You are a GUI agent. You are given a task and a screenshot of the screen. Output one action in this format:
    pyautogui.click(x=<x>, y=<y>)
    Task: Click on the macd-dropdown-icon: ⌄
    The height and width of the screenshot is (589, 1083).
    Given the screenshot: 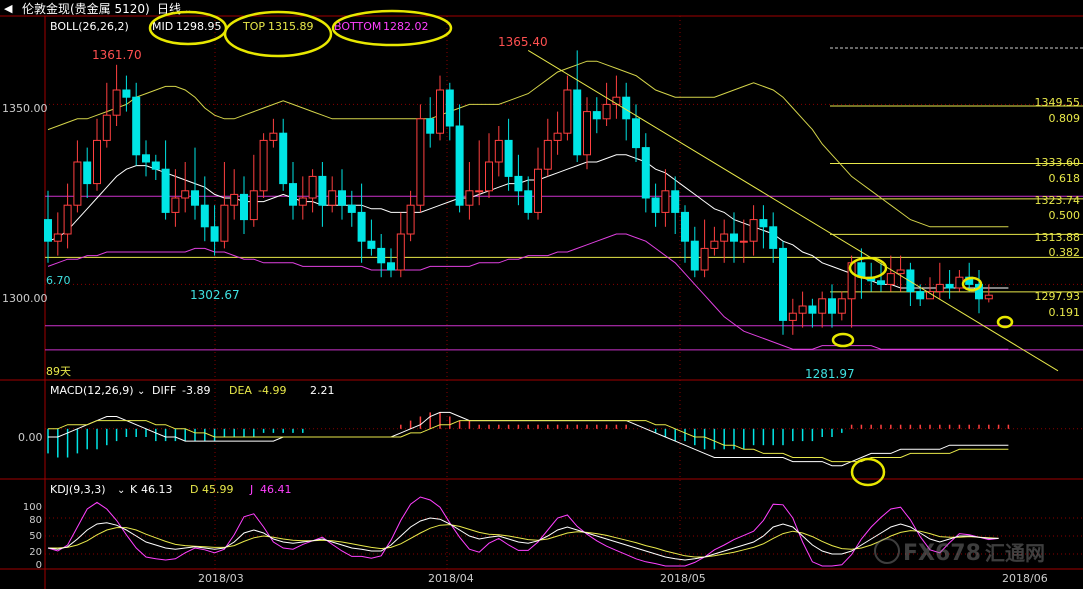 What is the action you would take?
    pyautogui.click(x=141, y=391)
    